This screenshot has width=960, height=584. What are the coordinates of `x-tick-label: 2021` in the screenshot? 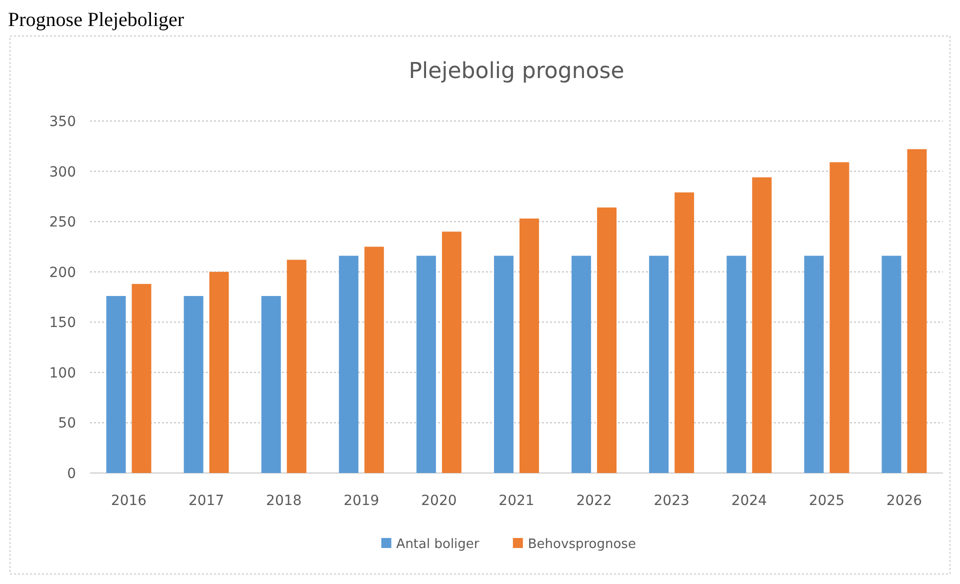 It's located at (516, 501).